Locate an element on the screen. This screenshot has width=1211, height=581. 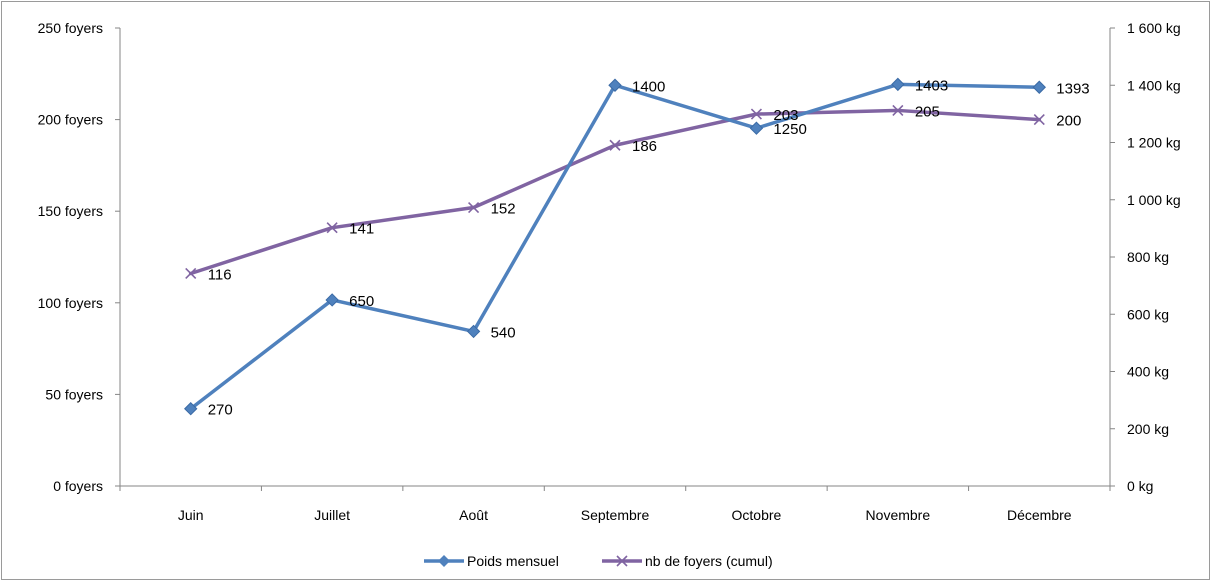
legend-marker-nb-foyers is located at coordinates (622, 561).